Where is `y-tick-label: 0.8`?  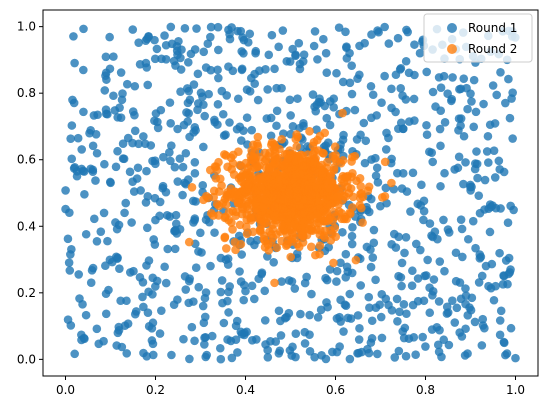 y-tick-label: 0.8 is located at coordinates (26, 93).